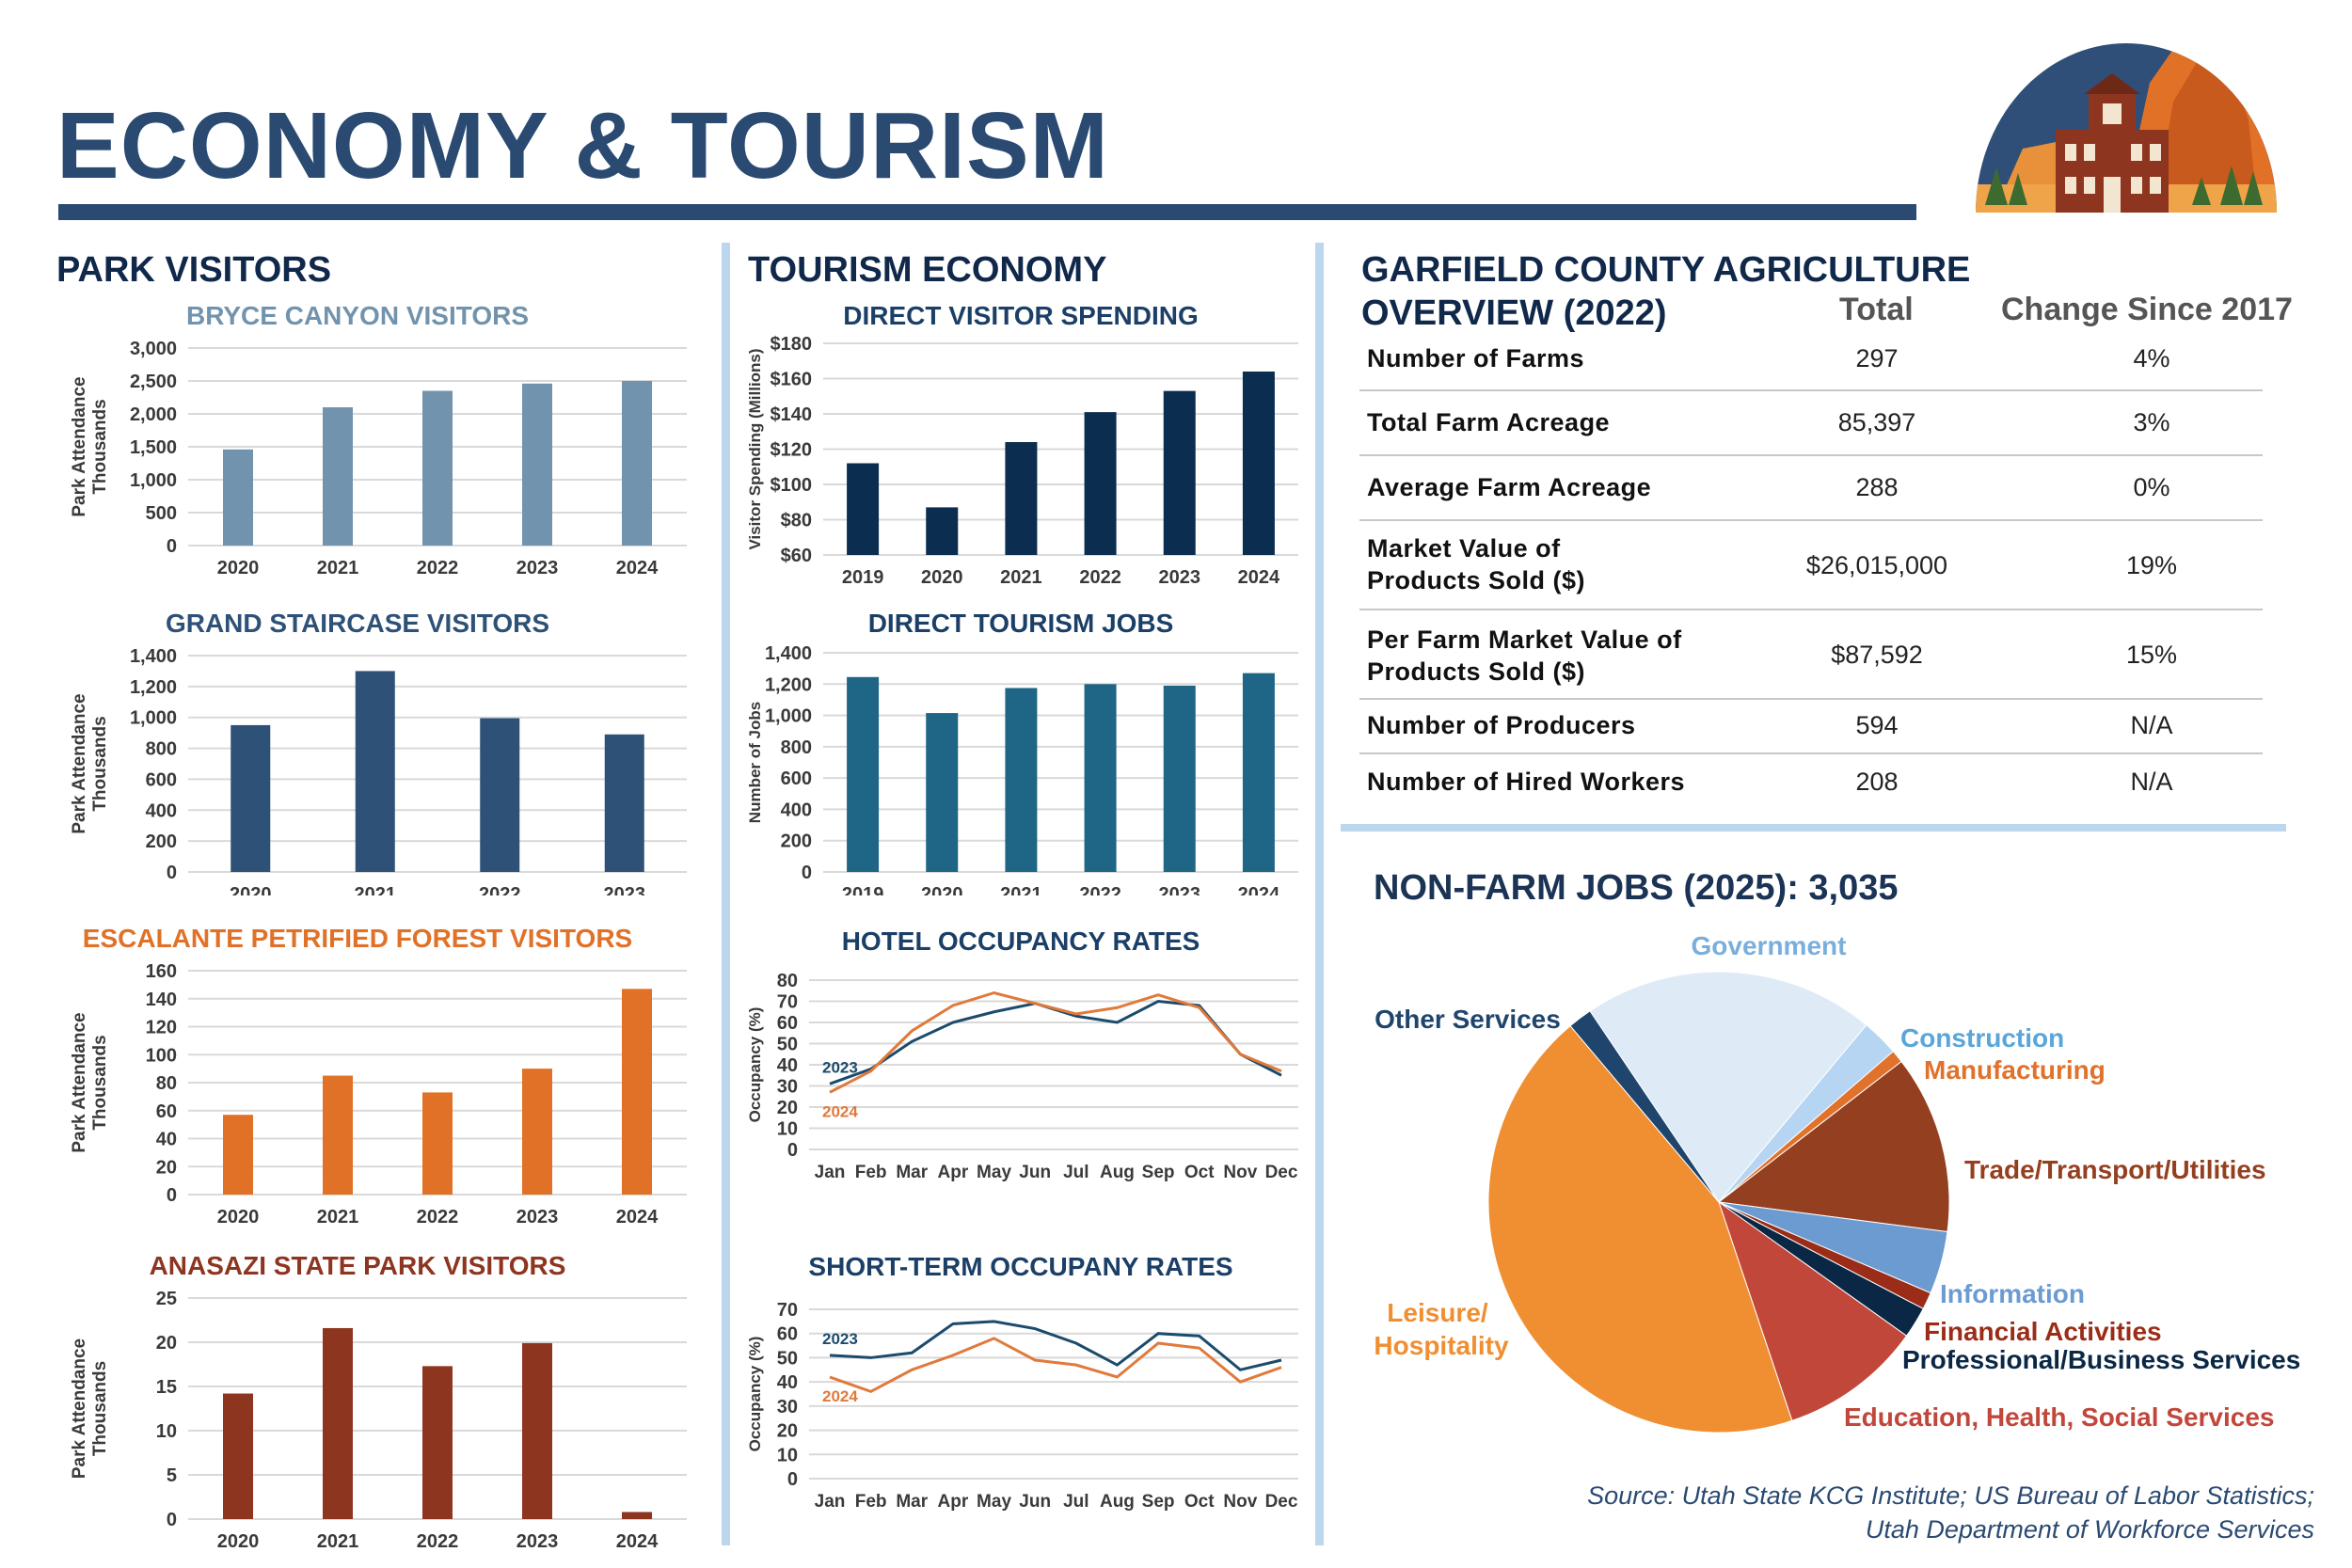 The height and width of the screenshot is (1568, 2352). Describe the element at coordinates (2151, 358) in the screenshot. I see `agri-change: 4%` at that location.